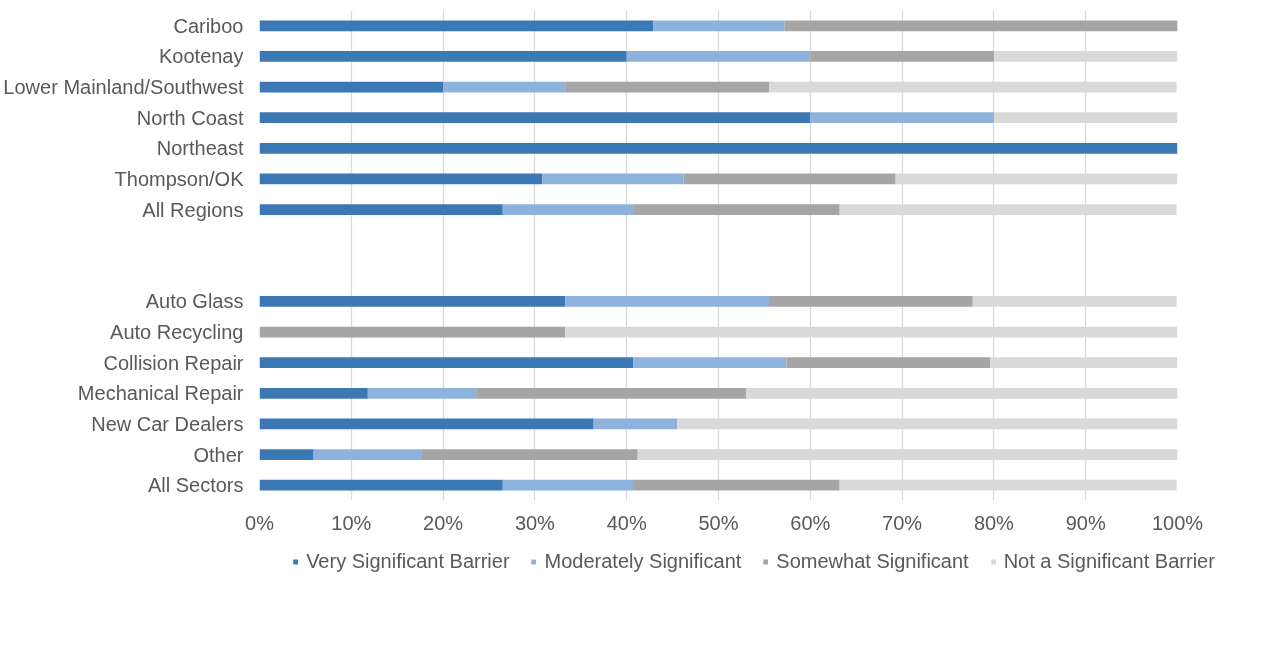 This screenshot has width=1281, height=656. What do you see at coordinates (123, 87) in the screenshot?
I see `y-tick-label: Lower Mainland/Southwest` at bounding box center [123, 87].